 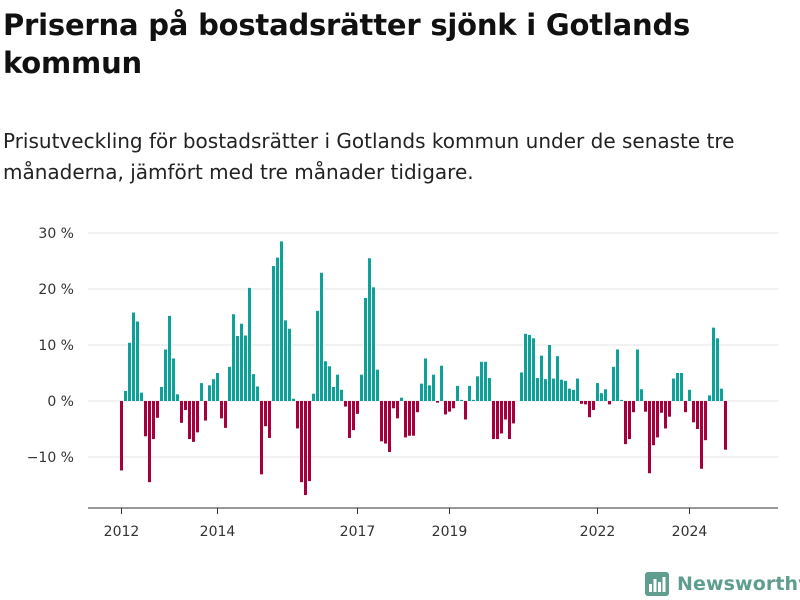 I want to click on x-axis, so click(x=433, y=510).